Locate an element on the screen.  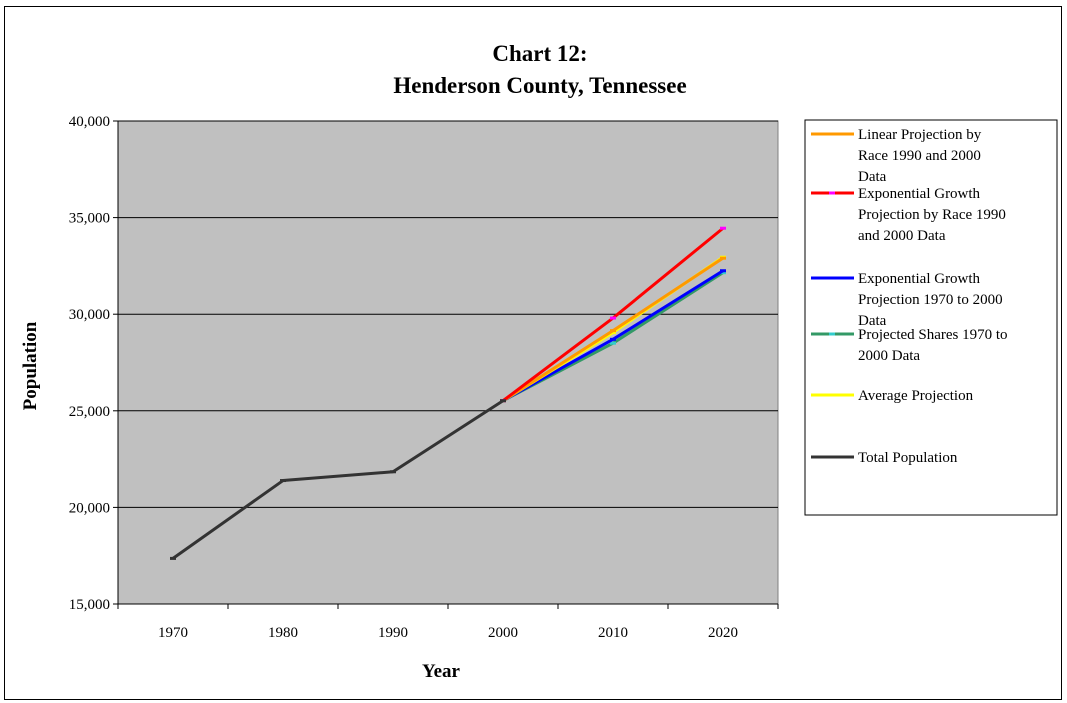
legend-box is located at coordinates (931, 317).